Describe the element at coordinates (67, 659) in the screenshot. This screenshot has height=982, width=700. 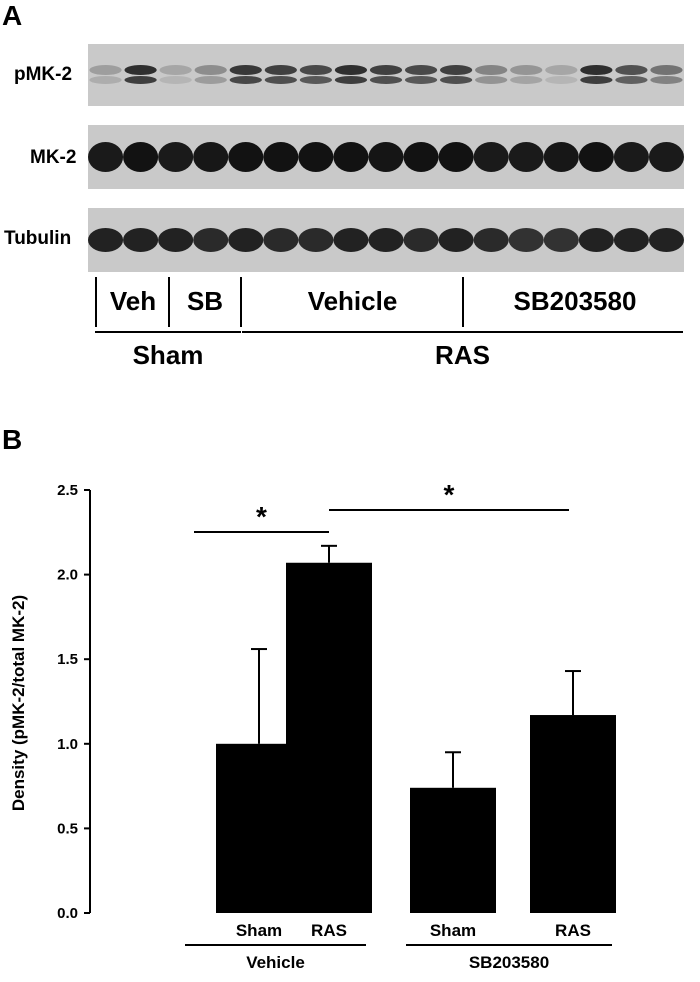
I see `y-tick-label: 1.5` at that location.